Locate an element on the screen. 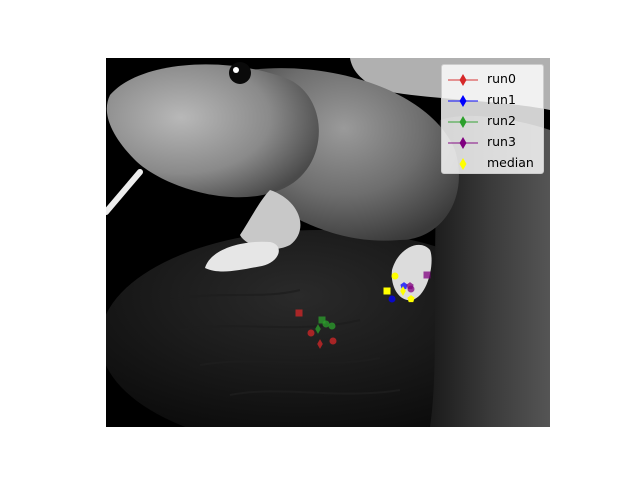 The width and height of the screenshot is (640, 480). legend-swatch-run3 is located at coordinates (463, 143).